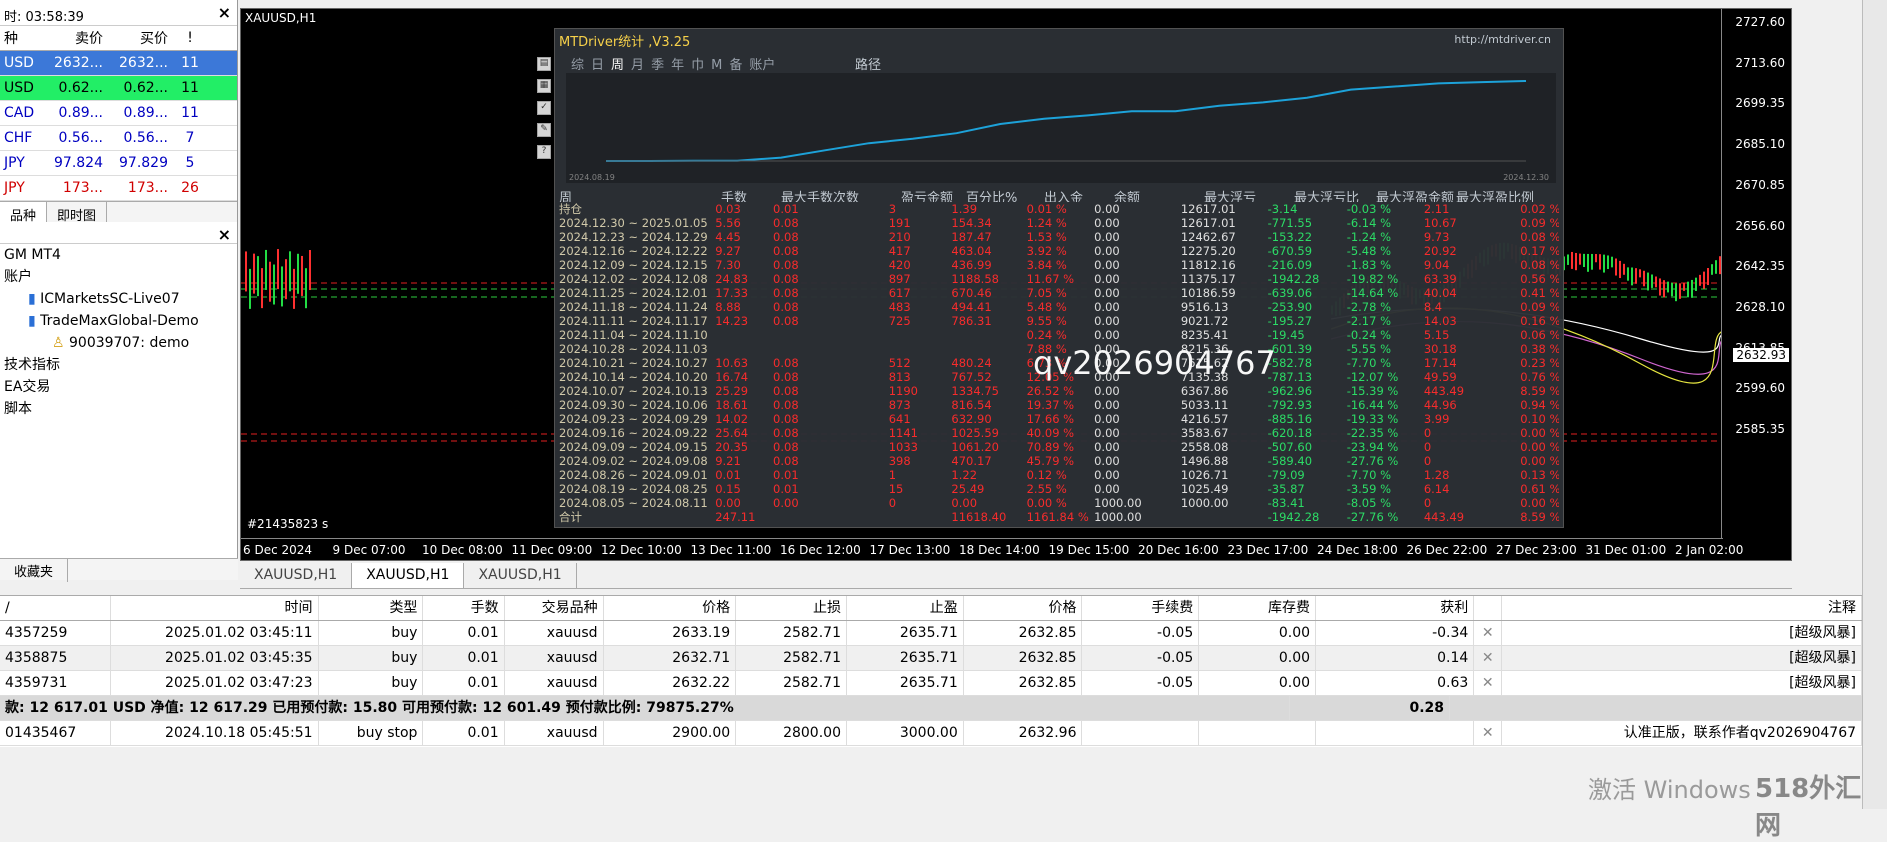 The height and width of the screenshot is (842, 1887). What do you see at coordinates (1436, 475) in the screenshot?
I see `stats-cell: 1.28` at bounding box center [1436, 475].